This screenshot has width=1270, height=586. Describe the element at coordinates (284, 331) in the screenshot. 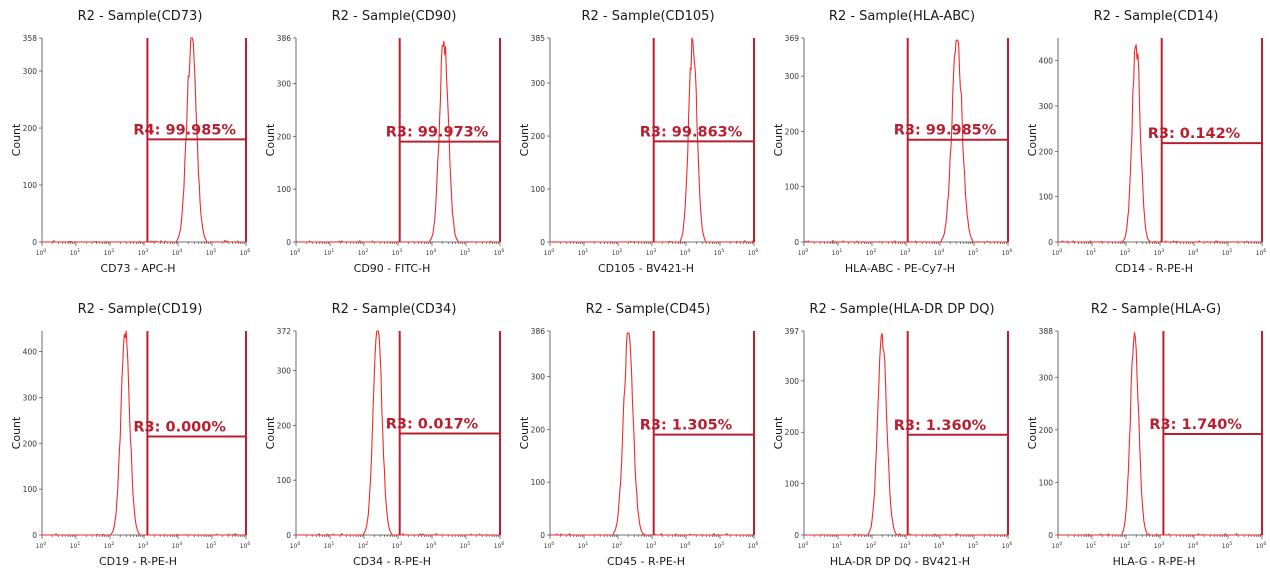

I see `y-tick-label: 372` at that location.